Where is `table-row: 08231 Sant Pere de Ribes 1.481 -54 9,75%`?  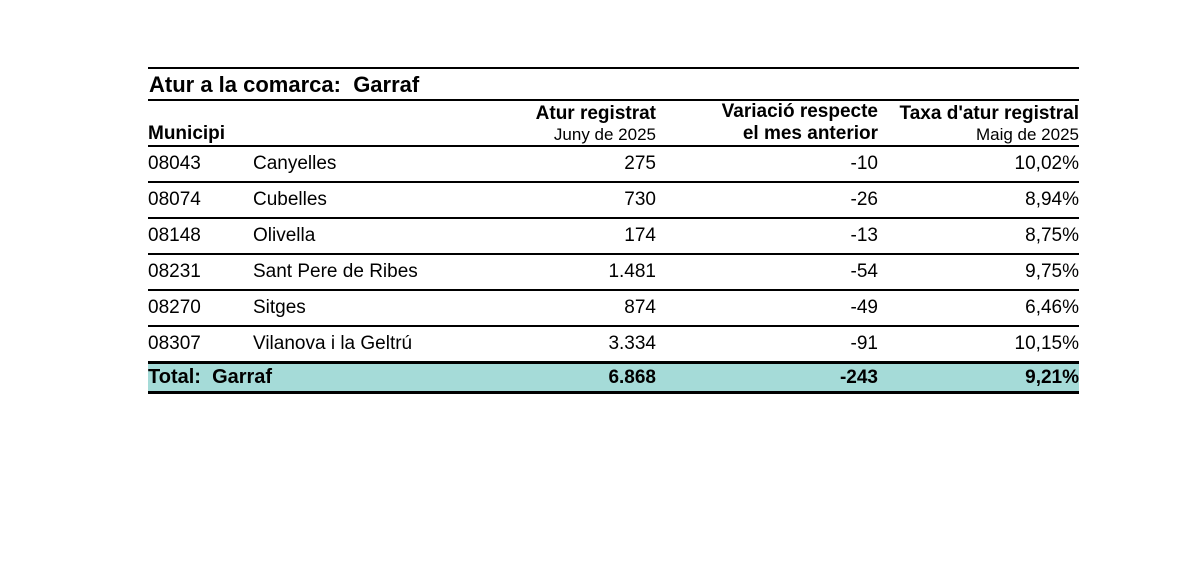
table-row: 08231 Sant Pere de Ribes 1.481 -54 9,75% is located at coordinates (613, 272).